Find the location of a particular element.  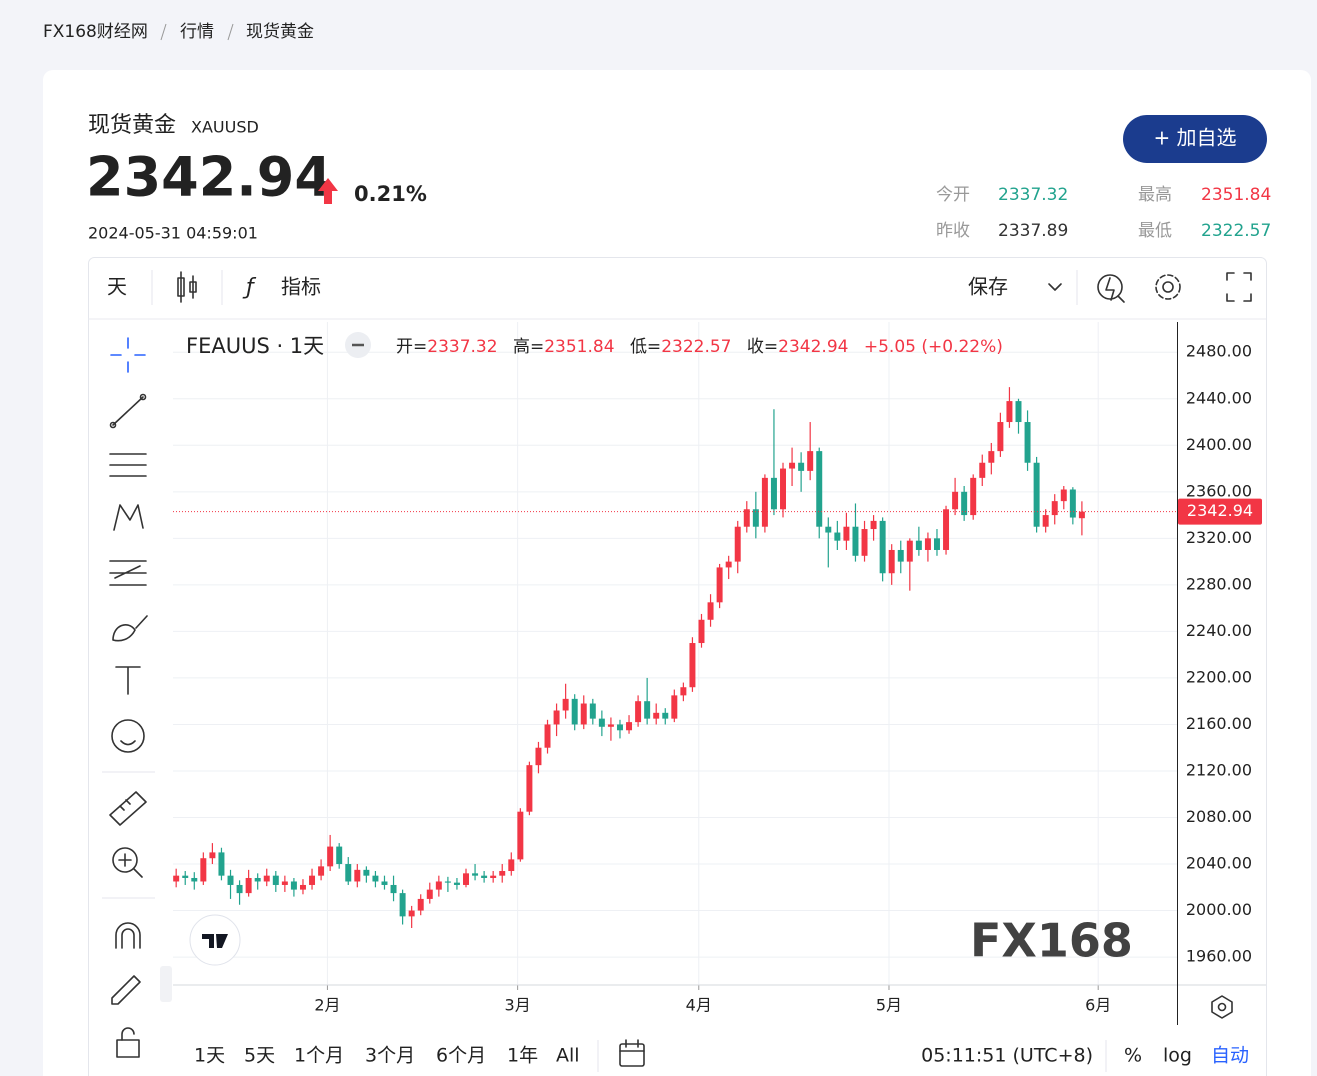

interval-button: 天 is located at coordinates (117, 287).